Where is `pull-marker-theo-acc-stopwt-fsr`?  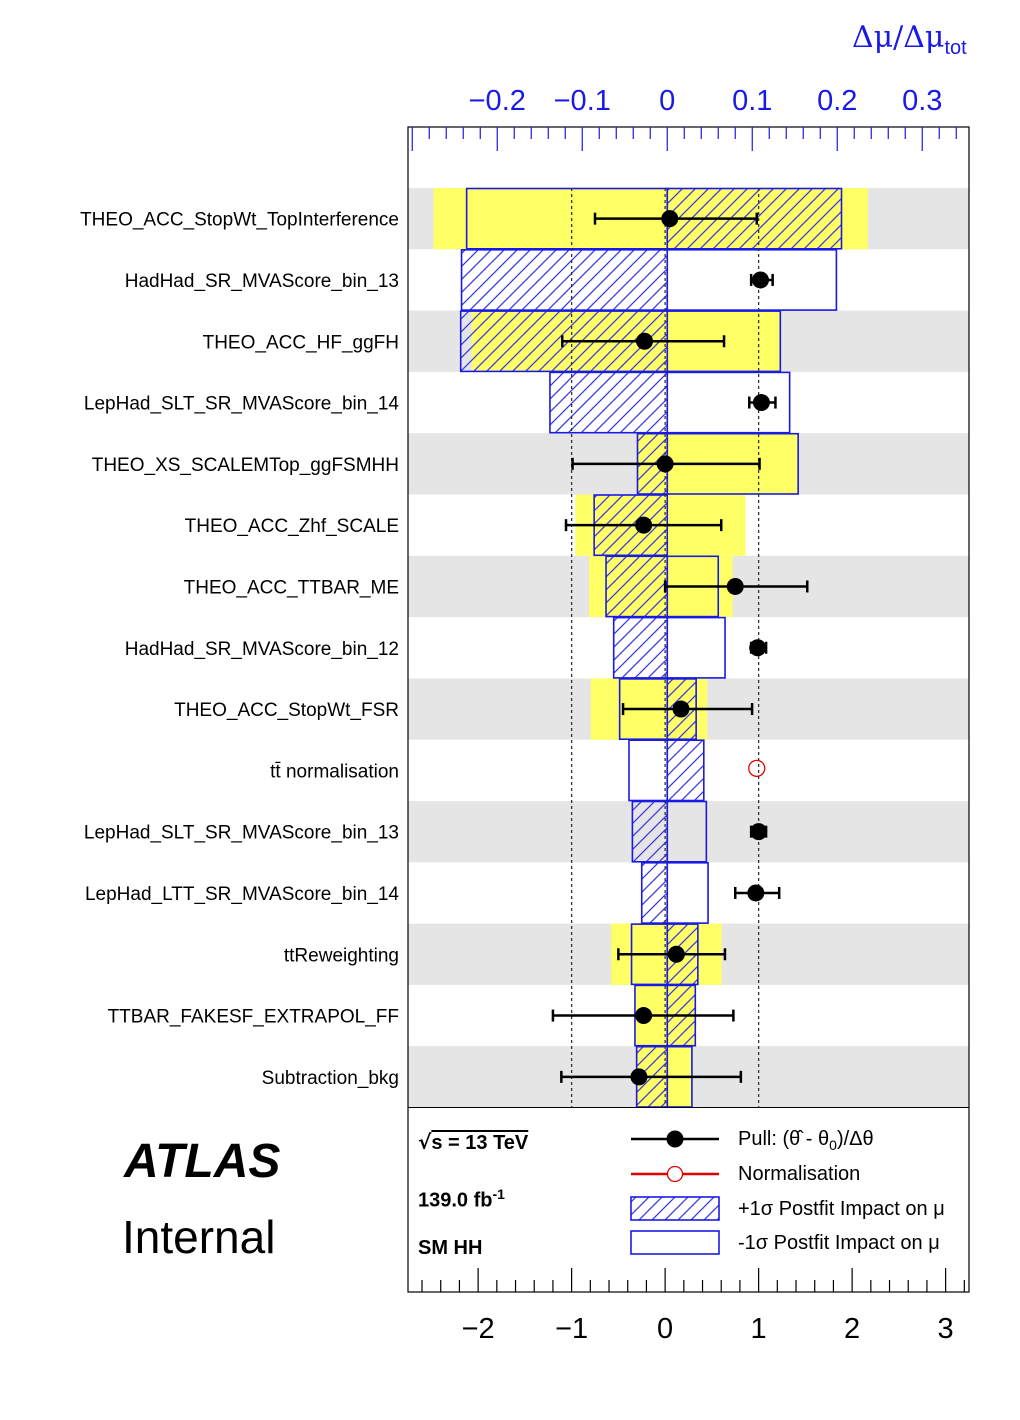 pull-marker-theo-acc-stopwt-fsr is located at coordinates (681, 709).